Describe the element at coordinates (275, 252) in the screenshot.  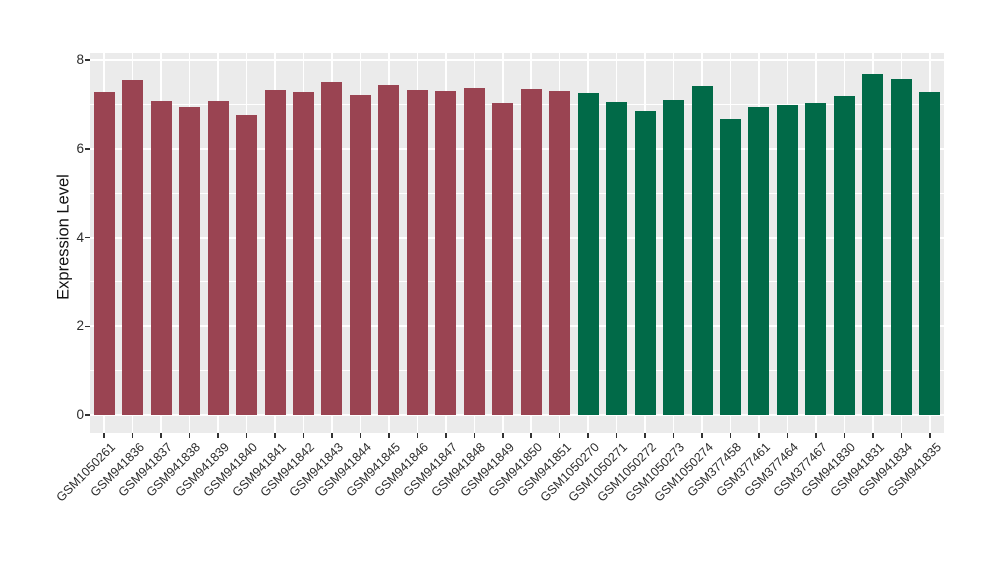
I see `bar-GSM941841` at that location.